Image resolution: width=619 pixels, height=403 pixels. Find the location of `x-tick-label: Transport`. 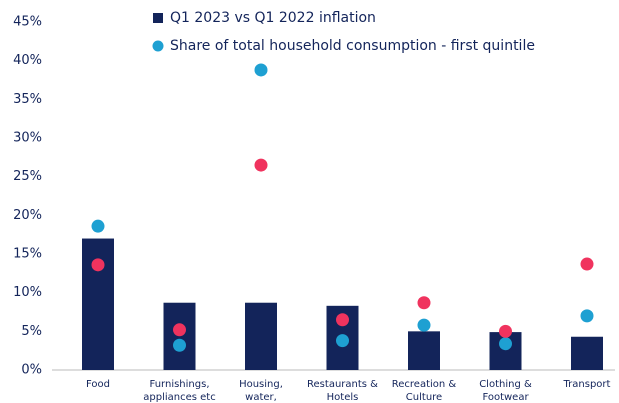

x-tick-label: Transport is located at coordinates (587, 384).